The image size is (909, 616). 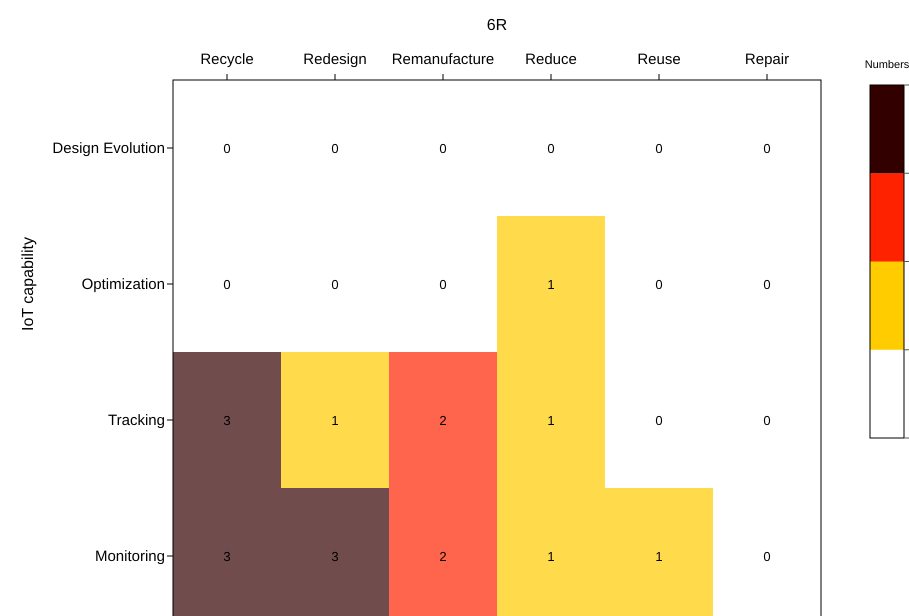 What do you see at coordinates (551, 59) in the screenshot?
I see `x-tick-label: Reduce` at bounding box center [551, 59].